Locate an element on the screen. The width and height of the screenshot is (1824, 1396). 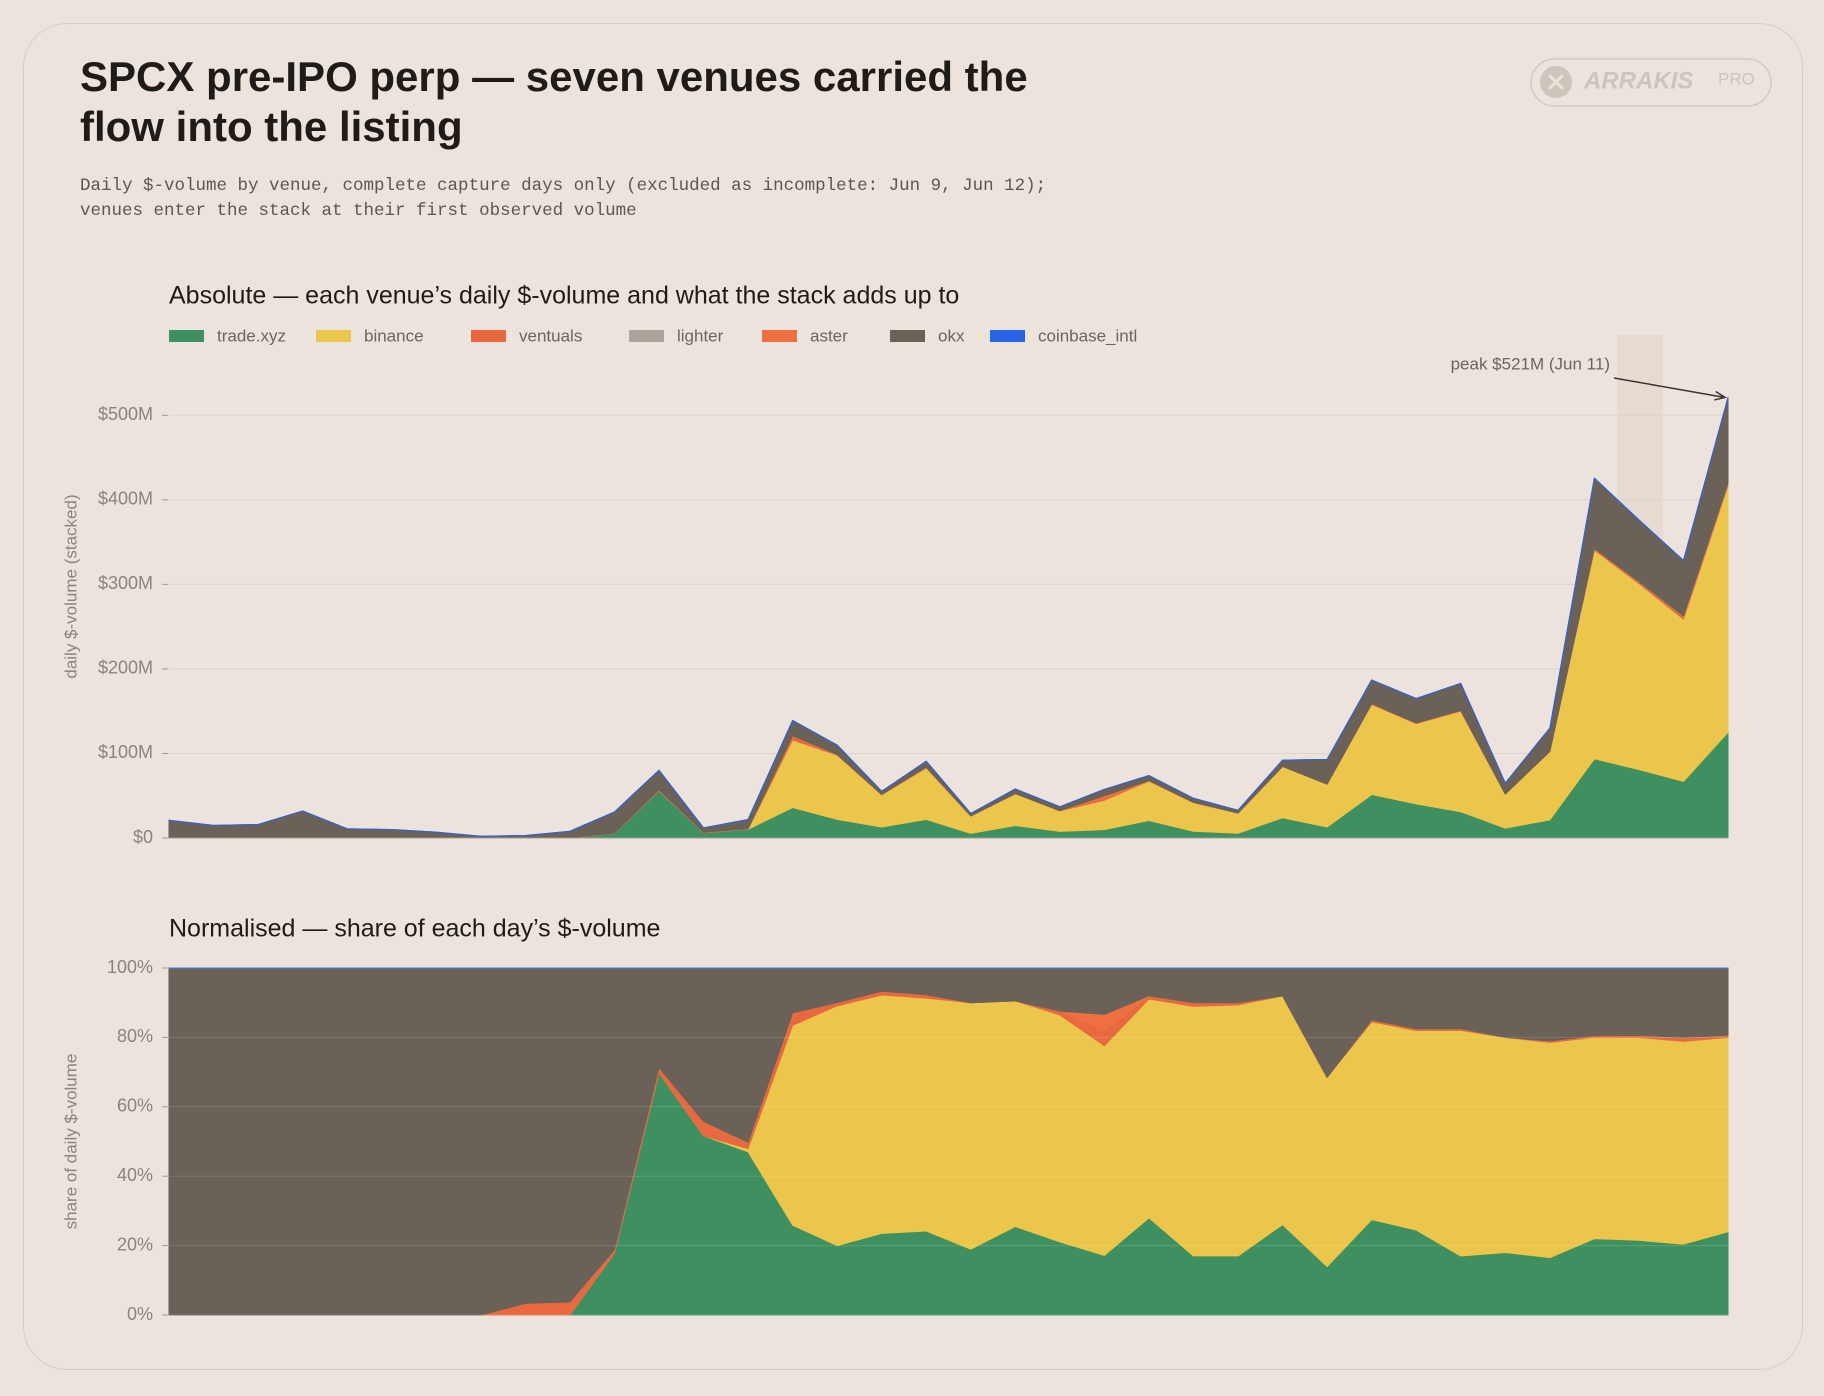
annotation: peak $521M (Jun 11) is located at coordinates (1530, 363).